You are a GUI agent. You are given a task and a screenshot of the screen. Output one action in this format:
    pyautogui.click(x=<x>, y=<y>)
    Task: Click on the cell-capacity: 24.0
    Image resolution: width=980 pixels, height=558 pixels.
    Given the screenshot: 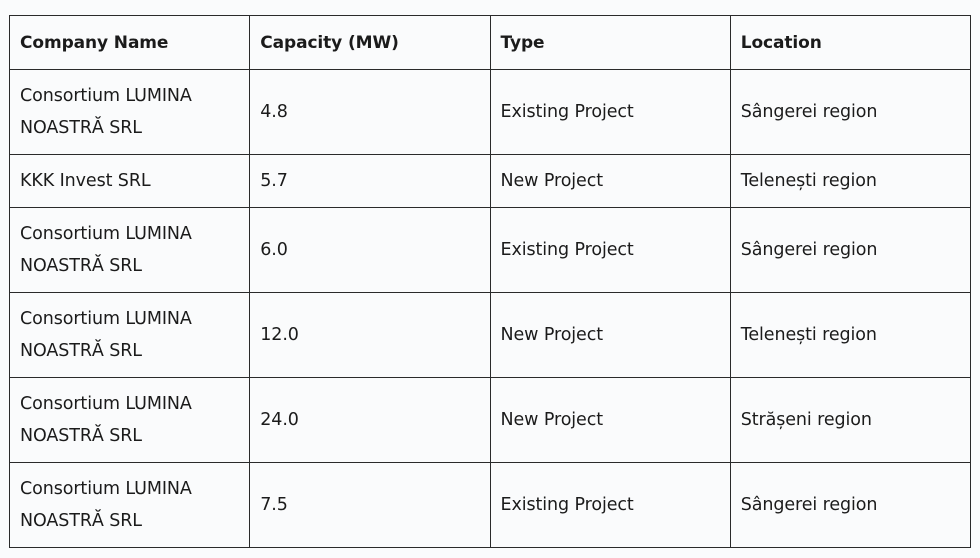 What is the action you would take?
    pyautogui.click(x=370, y=420)
    